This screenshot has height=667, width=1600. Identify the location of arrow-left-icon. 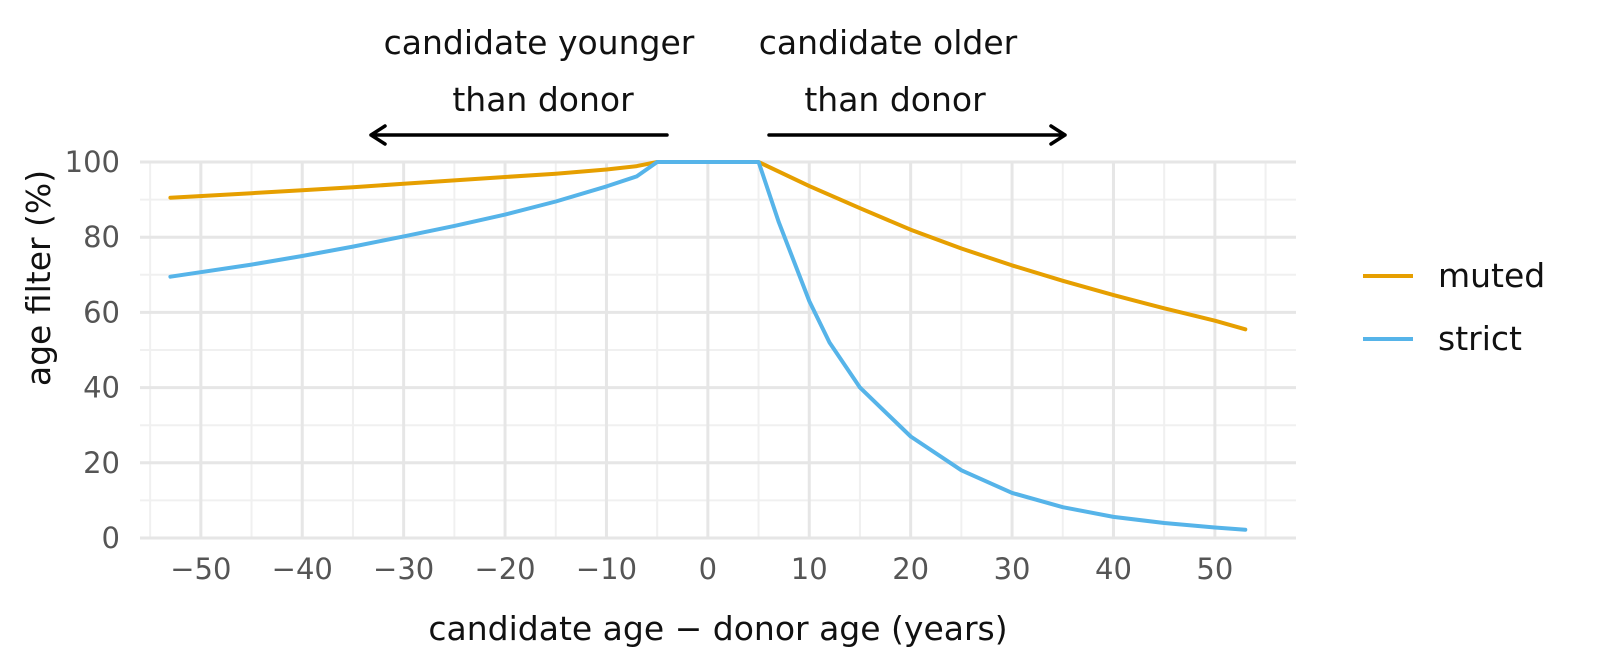
(519, 135).